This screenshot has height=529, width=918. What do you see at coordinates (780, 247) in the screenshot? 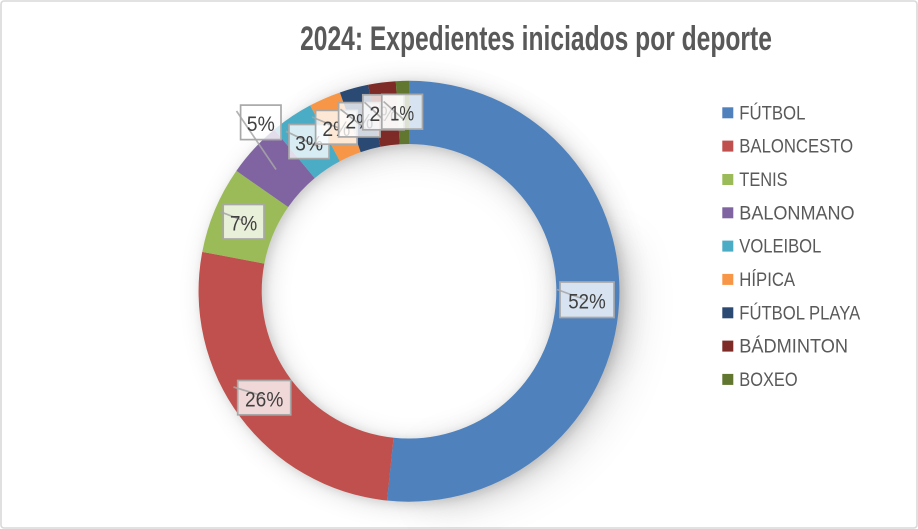
I see `svg-text: VOLEIBOL` at bounding box center [780, 247].